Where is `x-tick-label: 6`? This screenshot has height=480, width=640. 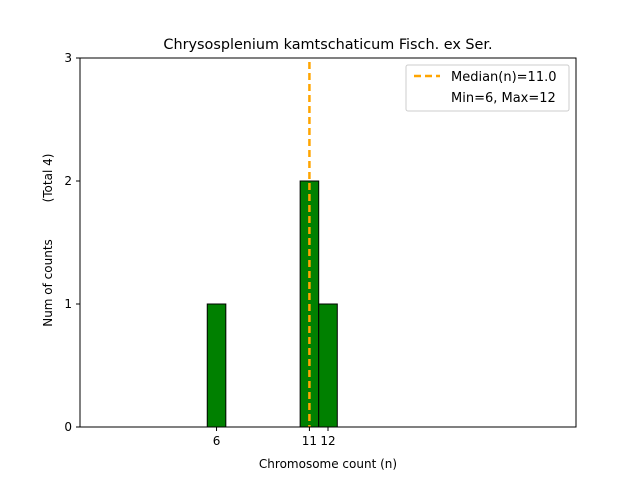 x-tick-label: 6 is located at coordinates (217, 441).